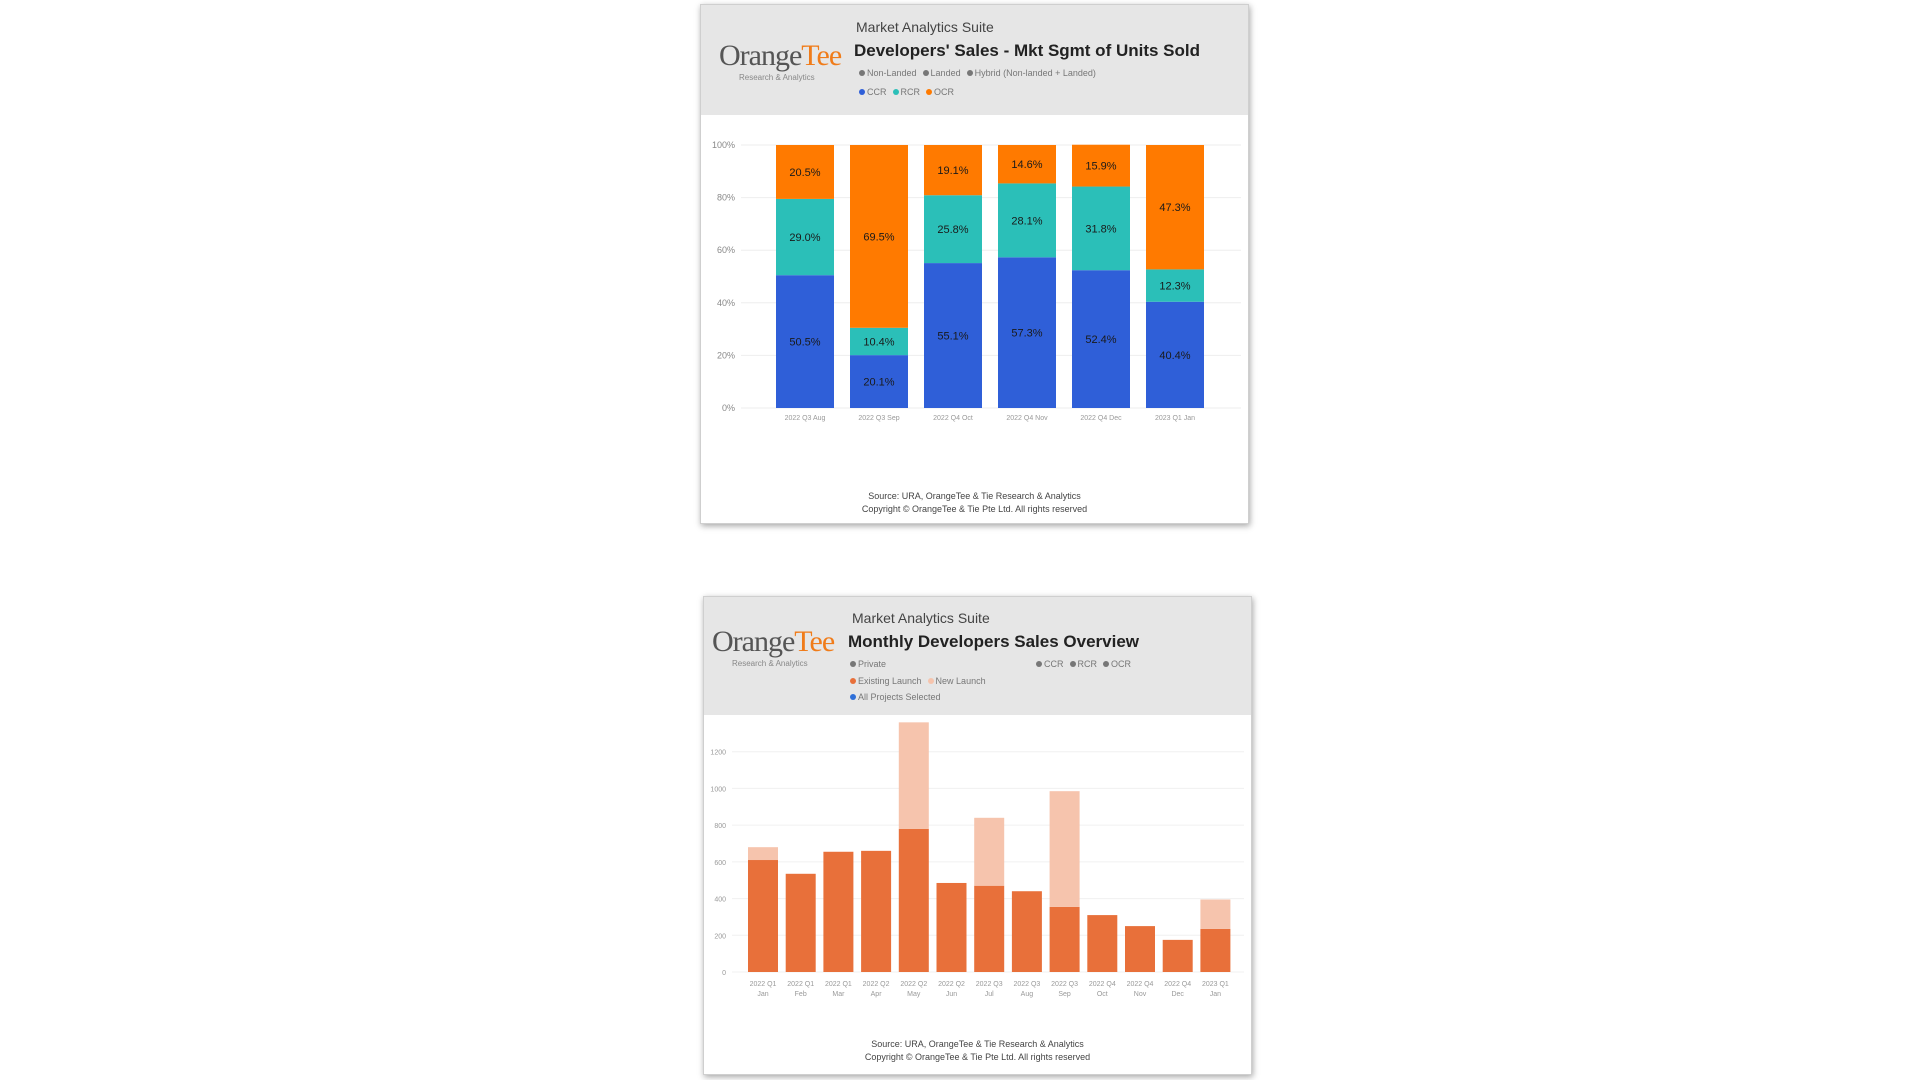  I want to click on y-tick-label: 0, so click(724, 973).